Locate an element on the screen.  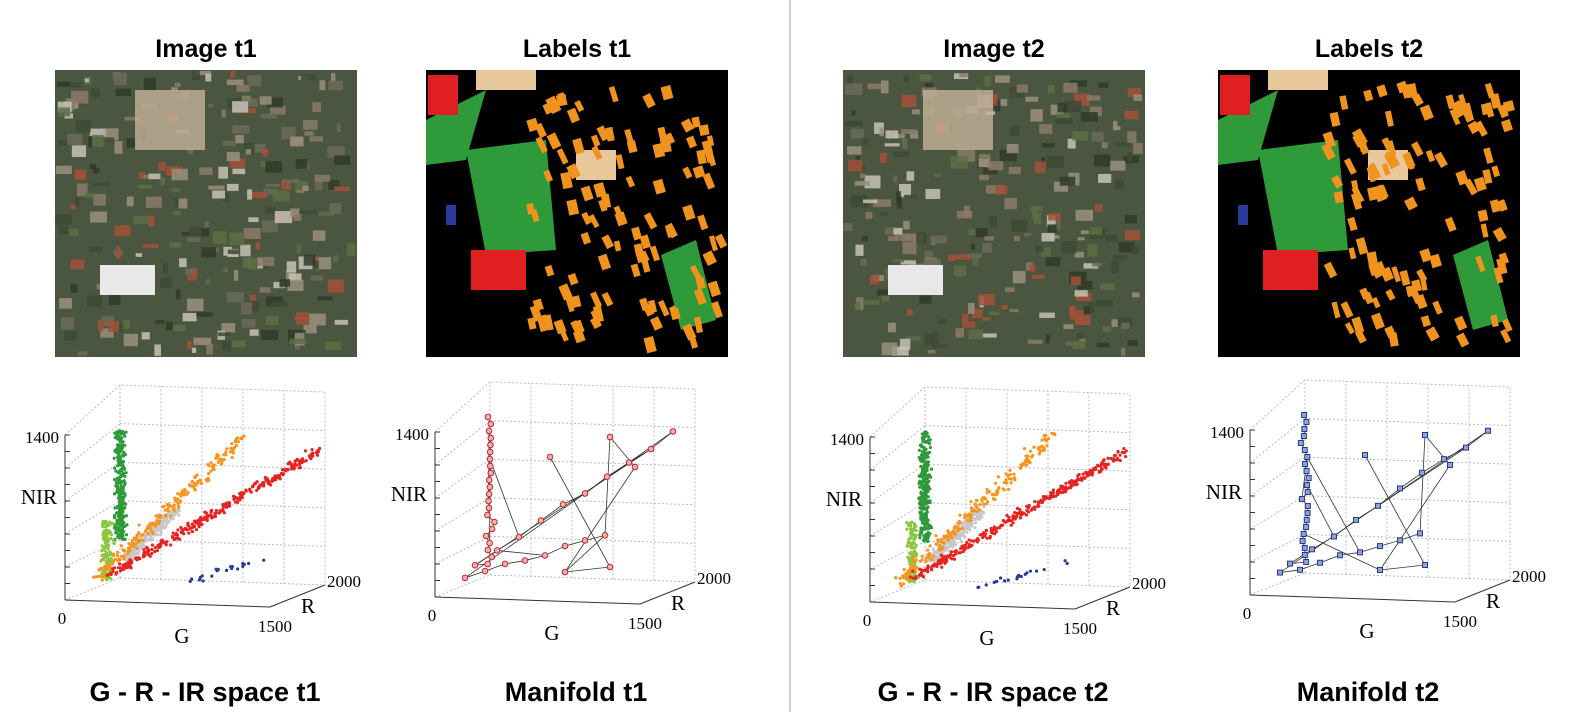
x-tick-label: 1500 is located at coordinates (1460, 621).